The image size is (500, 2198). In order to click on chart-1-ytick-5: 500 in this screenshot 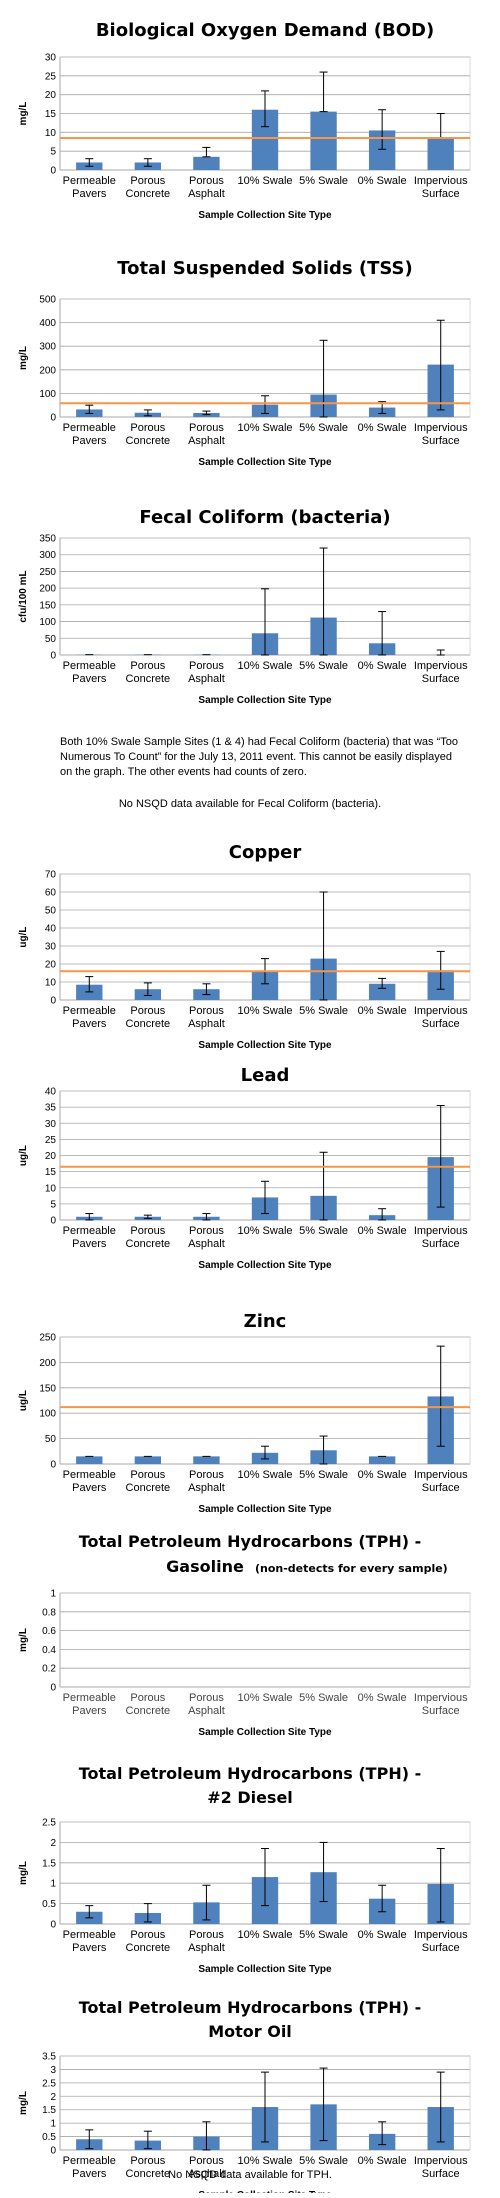, I will do `click(47, 300)`.